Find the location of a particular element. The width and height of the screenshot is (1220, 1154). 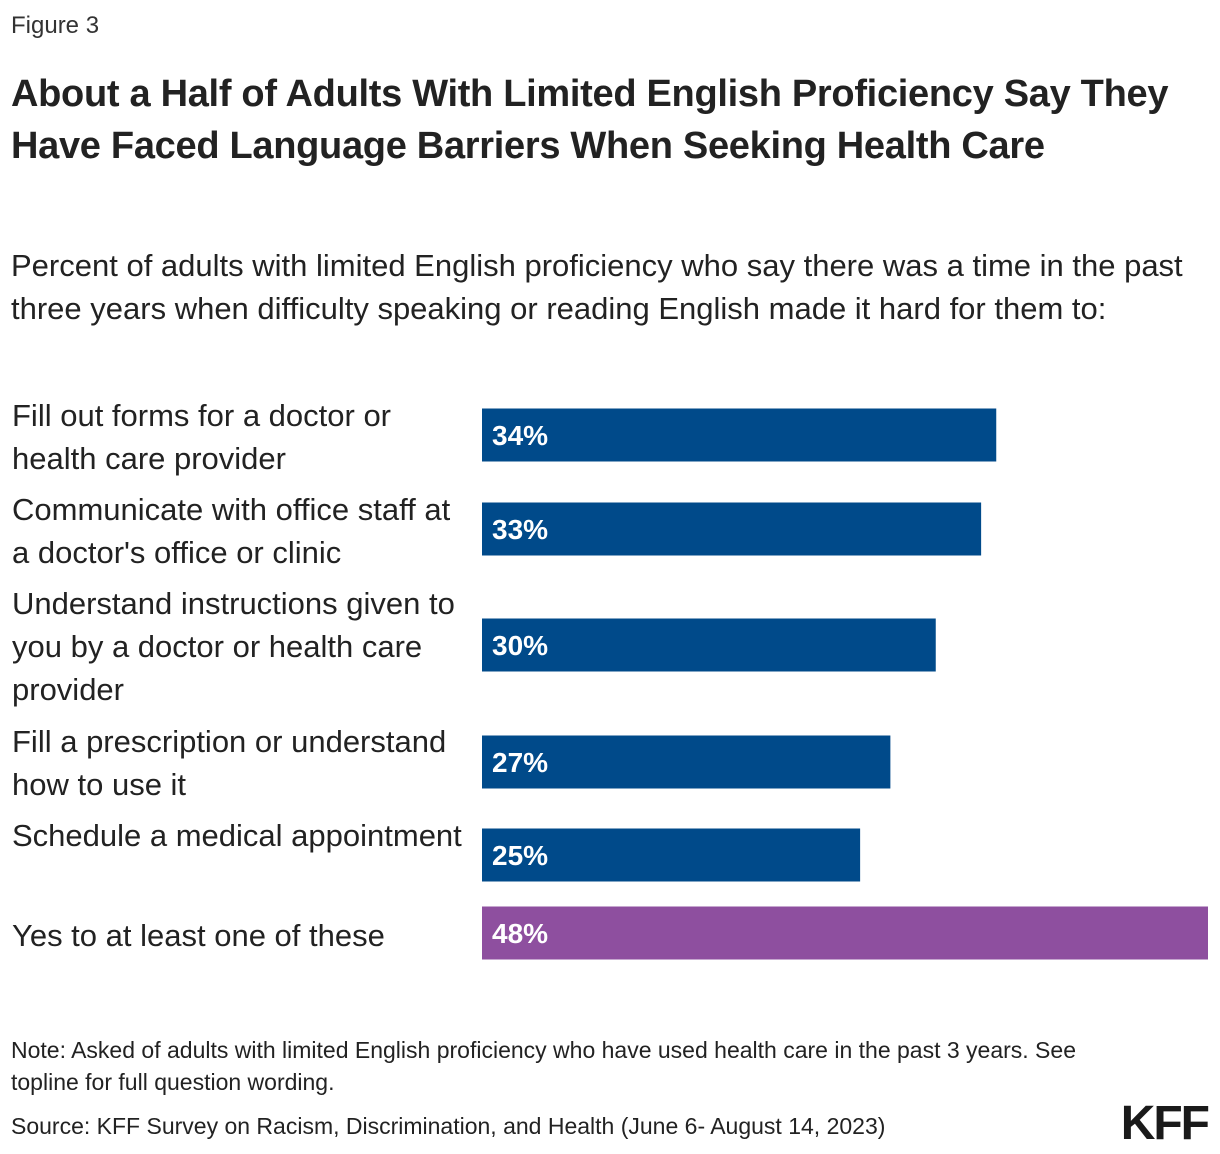

bar-value-label-1: 34% is located at coordinates (520, 435).